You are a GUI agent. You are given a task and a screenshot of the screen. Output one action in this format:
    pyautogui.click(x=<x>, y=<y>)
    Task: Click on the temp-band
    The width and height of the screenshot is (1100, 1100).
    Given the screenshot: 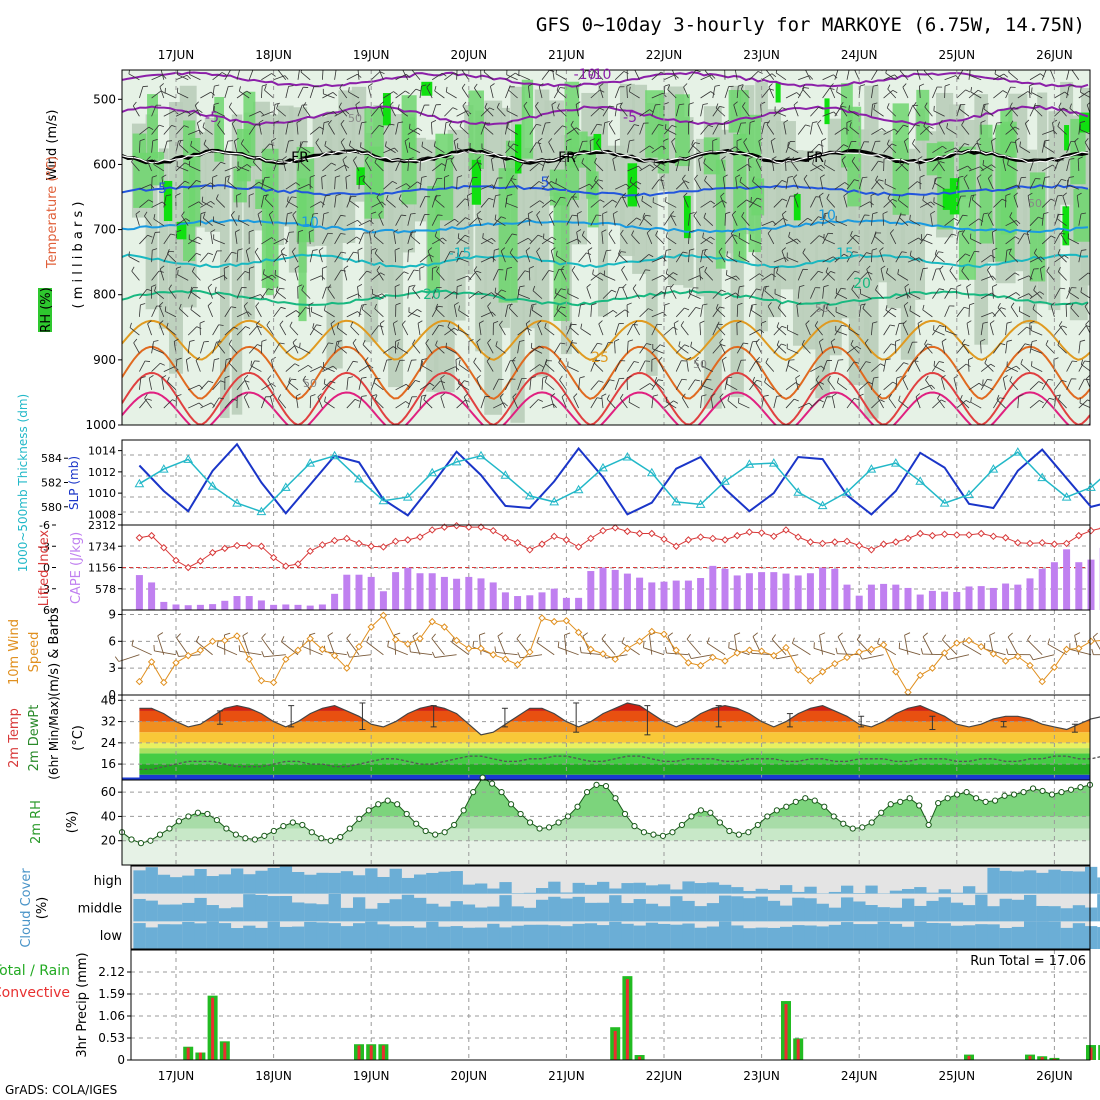 What is the action you would take?
    pyautogui.click(x=614, y=716)
    